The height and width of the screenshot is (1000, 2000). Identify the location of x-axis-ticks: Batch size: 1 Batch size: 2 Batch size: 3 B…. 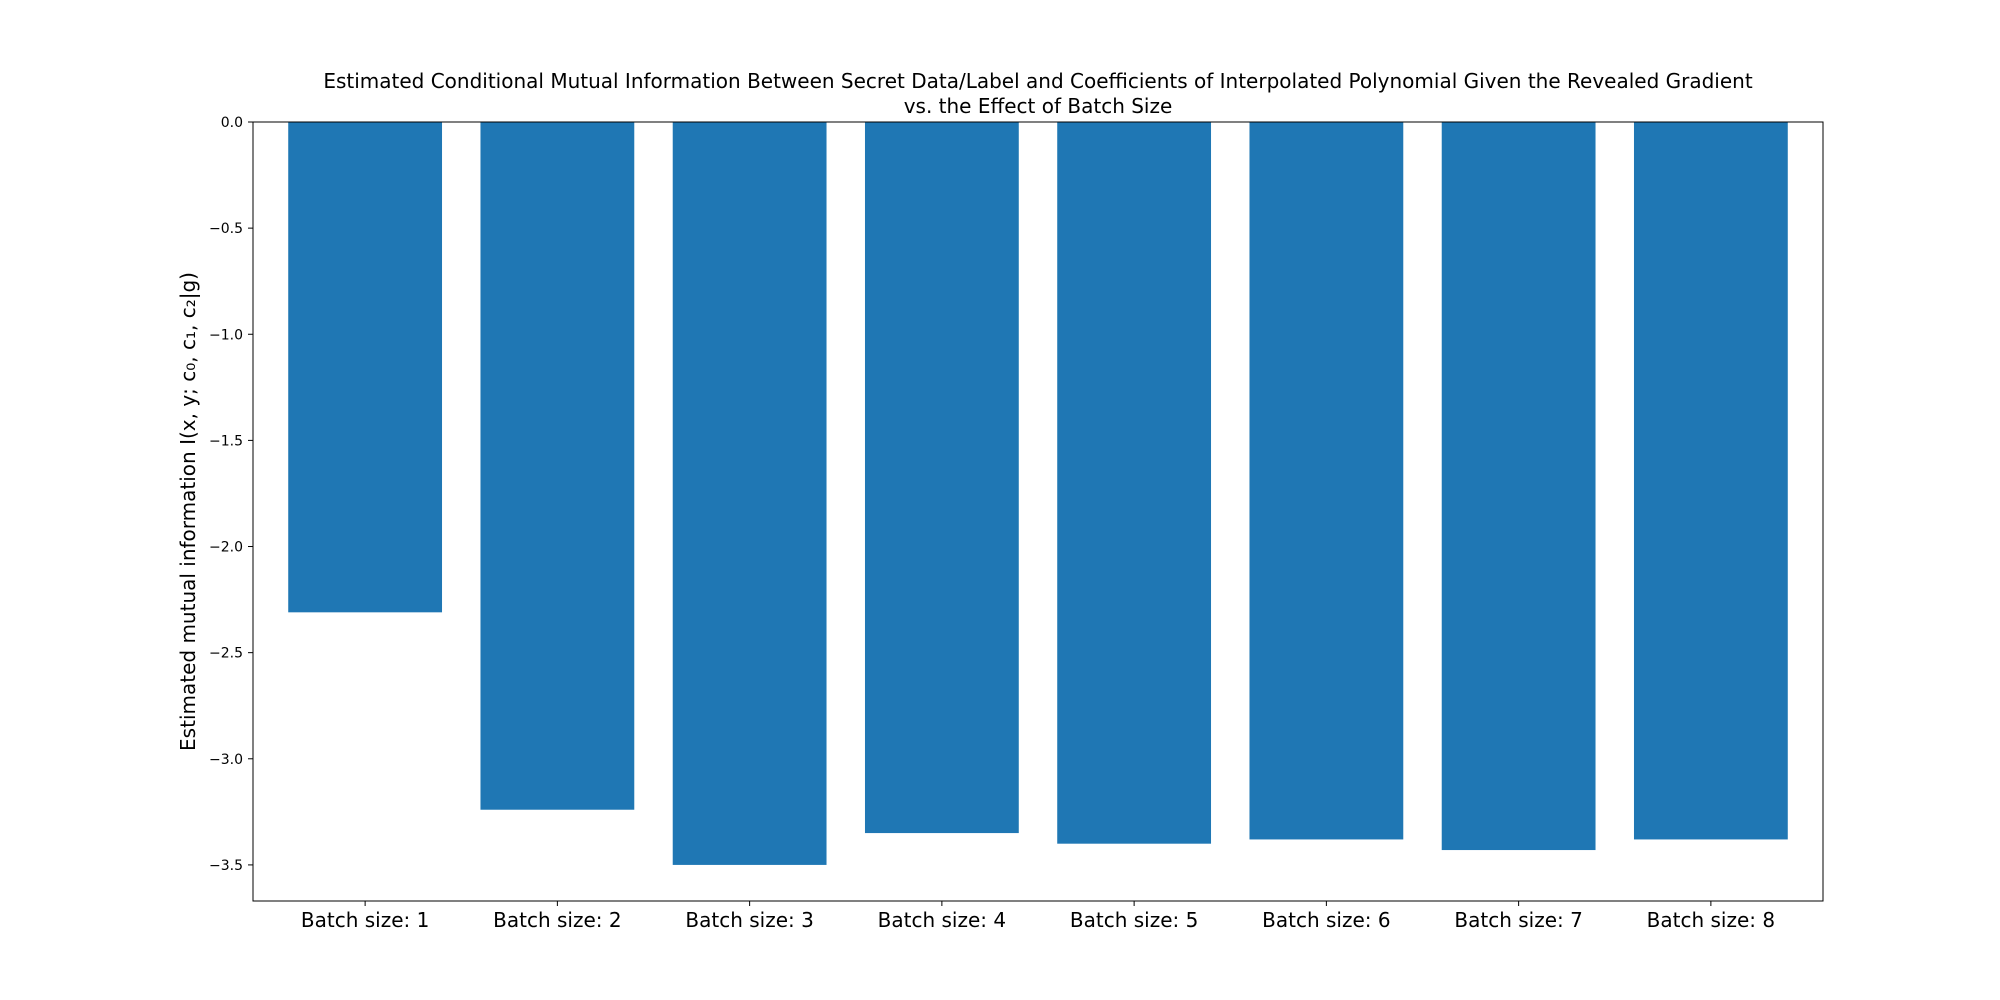
(1038, 916).